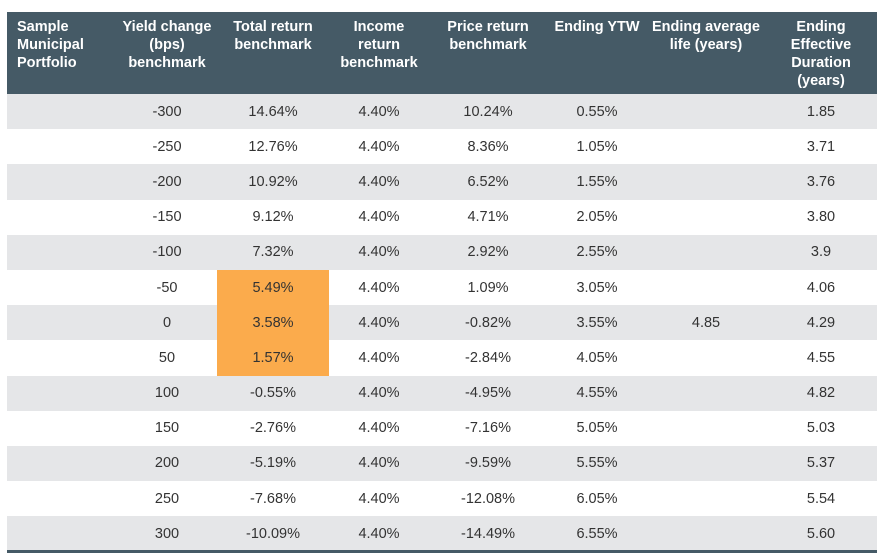  Describe the element at coordinates (167, 428) in the screenshot. I see `table-cell: 150` at that location.